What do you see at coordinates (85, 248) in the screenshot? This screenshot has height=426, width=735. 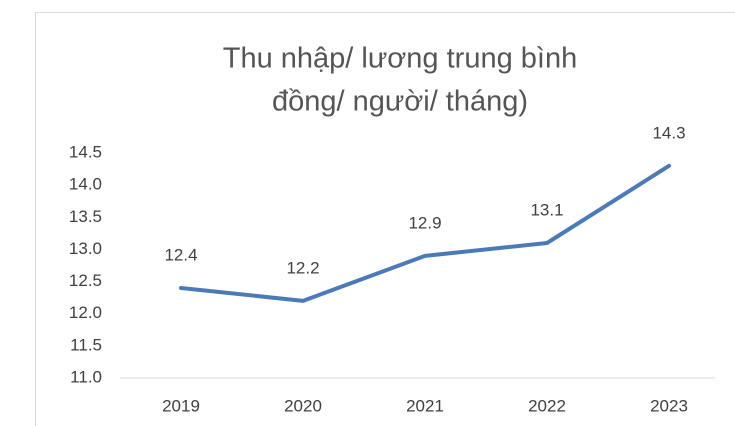 I see `y-tick-label: 13.0` at bounding box center [85, 248].